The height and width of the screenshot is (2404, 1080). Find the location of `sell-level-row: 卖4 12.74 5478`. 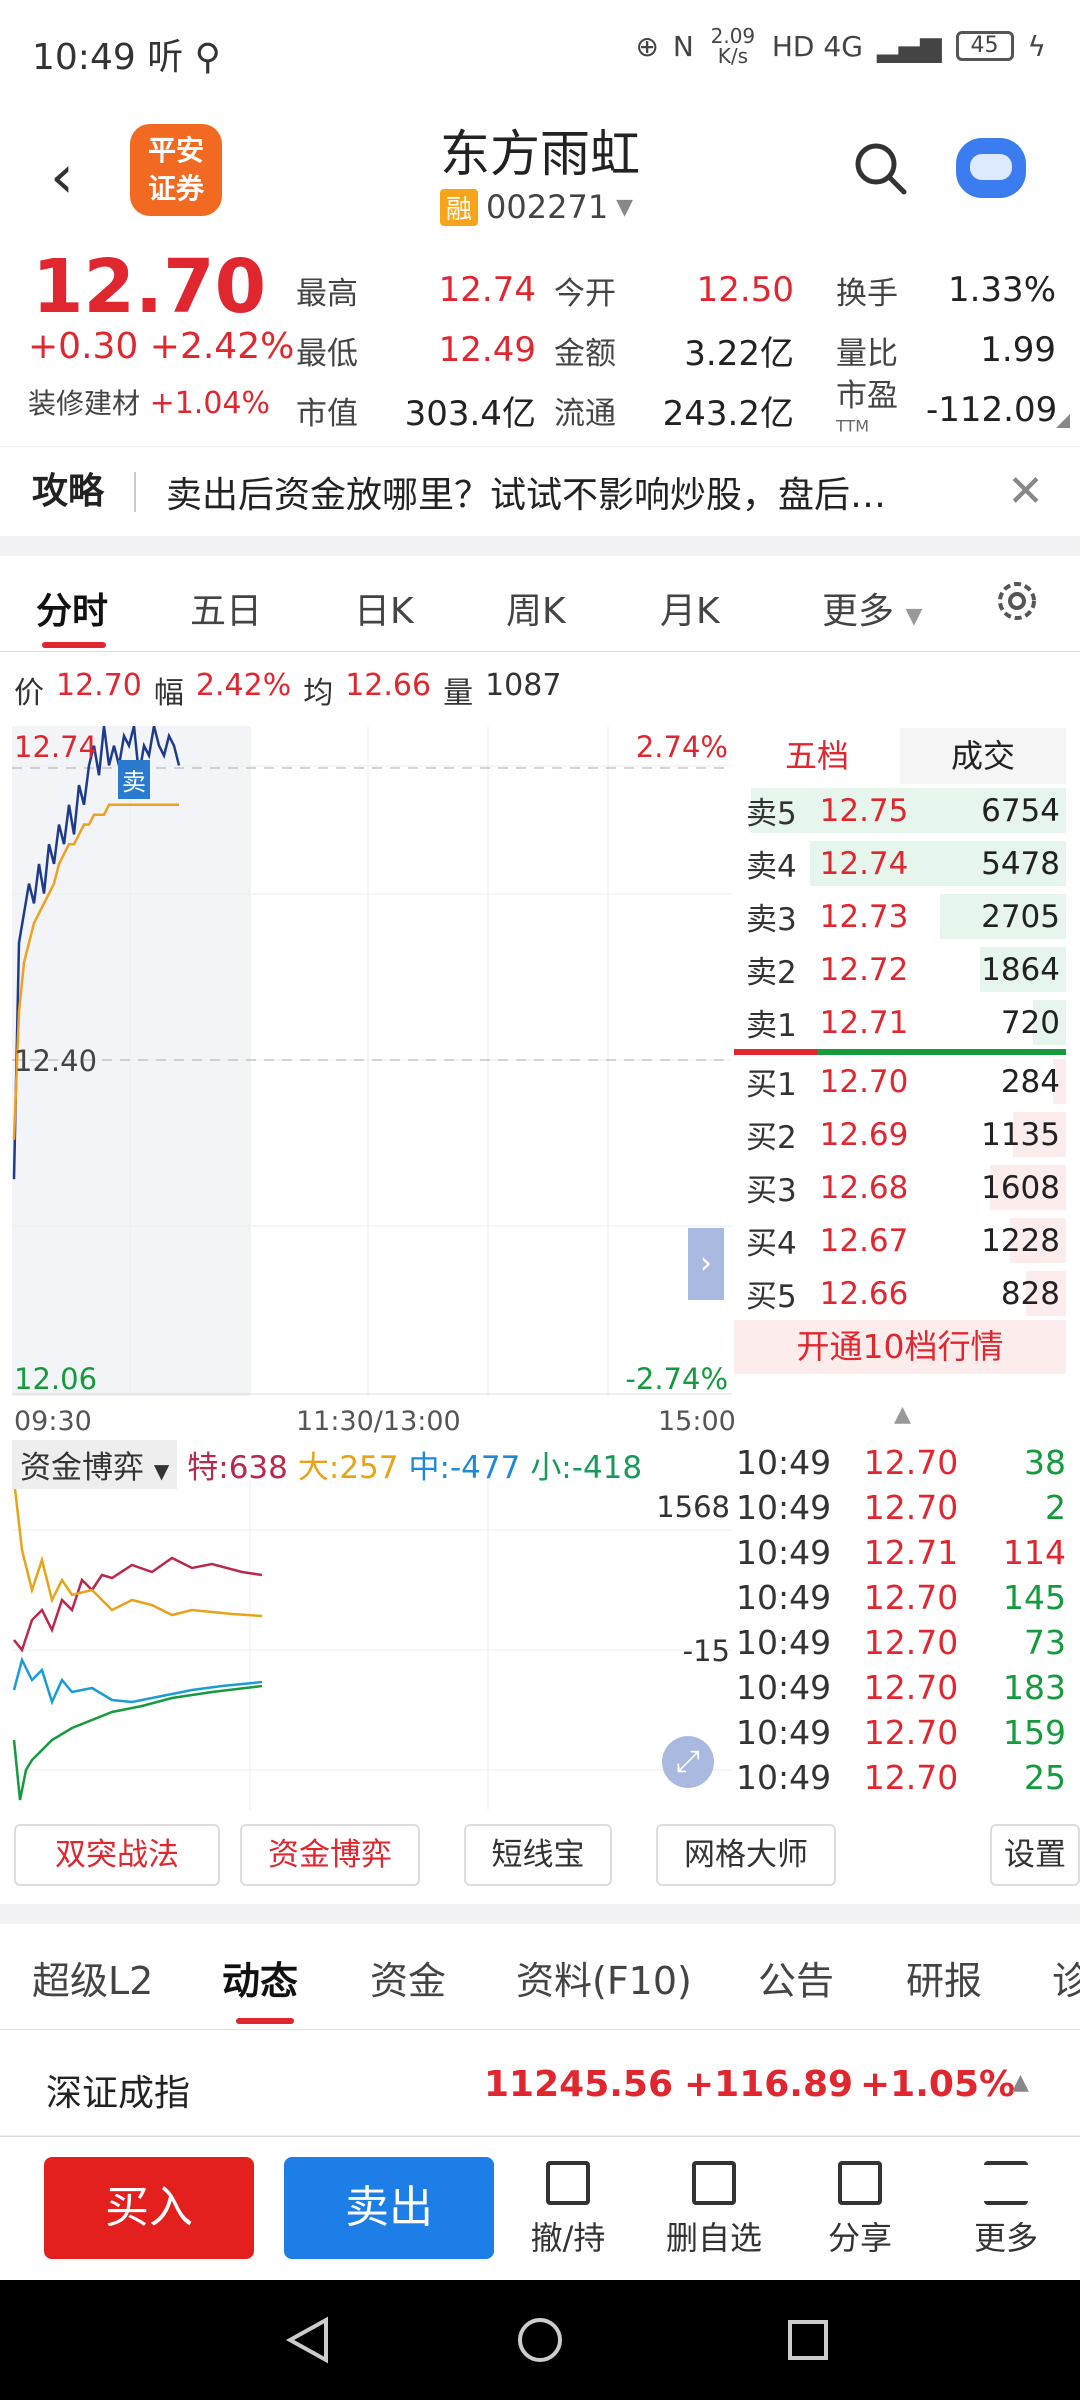

sell-level-row: 卖4 12.74 5478 is located at coordinates (900, 863).